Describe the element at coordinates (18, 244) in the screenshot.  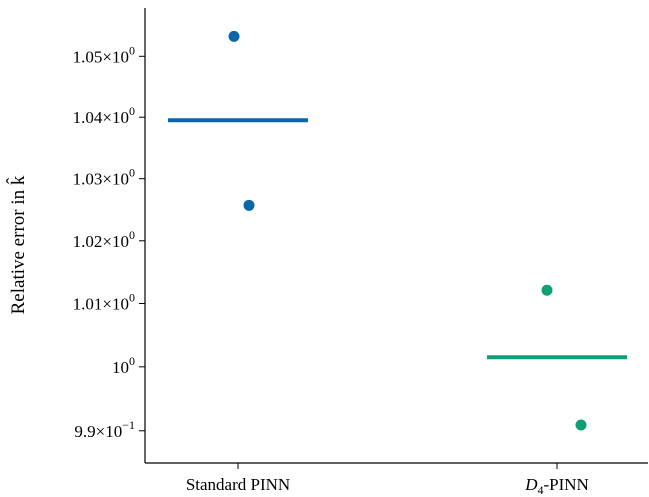
I see `y-axis-label: Relative error in k̂` at that location.